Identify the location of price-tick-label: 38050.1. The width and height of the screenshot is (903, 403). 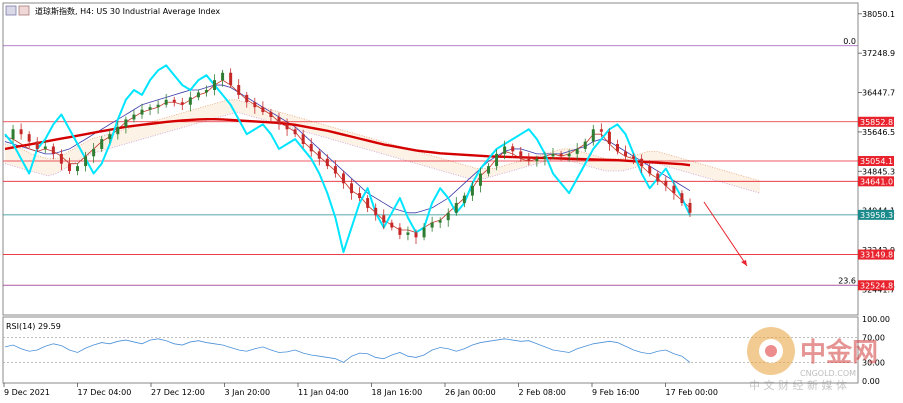
(878, 14).